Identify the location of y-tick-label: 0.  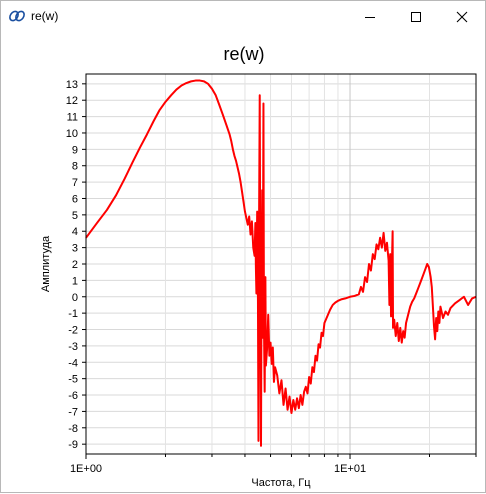
(75, 298).